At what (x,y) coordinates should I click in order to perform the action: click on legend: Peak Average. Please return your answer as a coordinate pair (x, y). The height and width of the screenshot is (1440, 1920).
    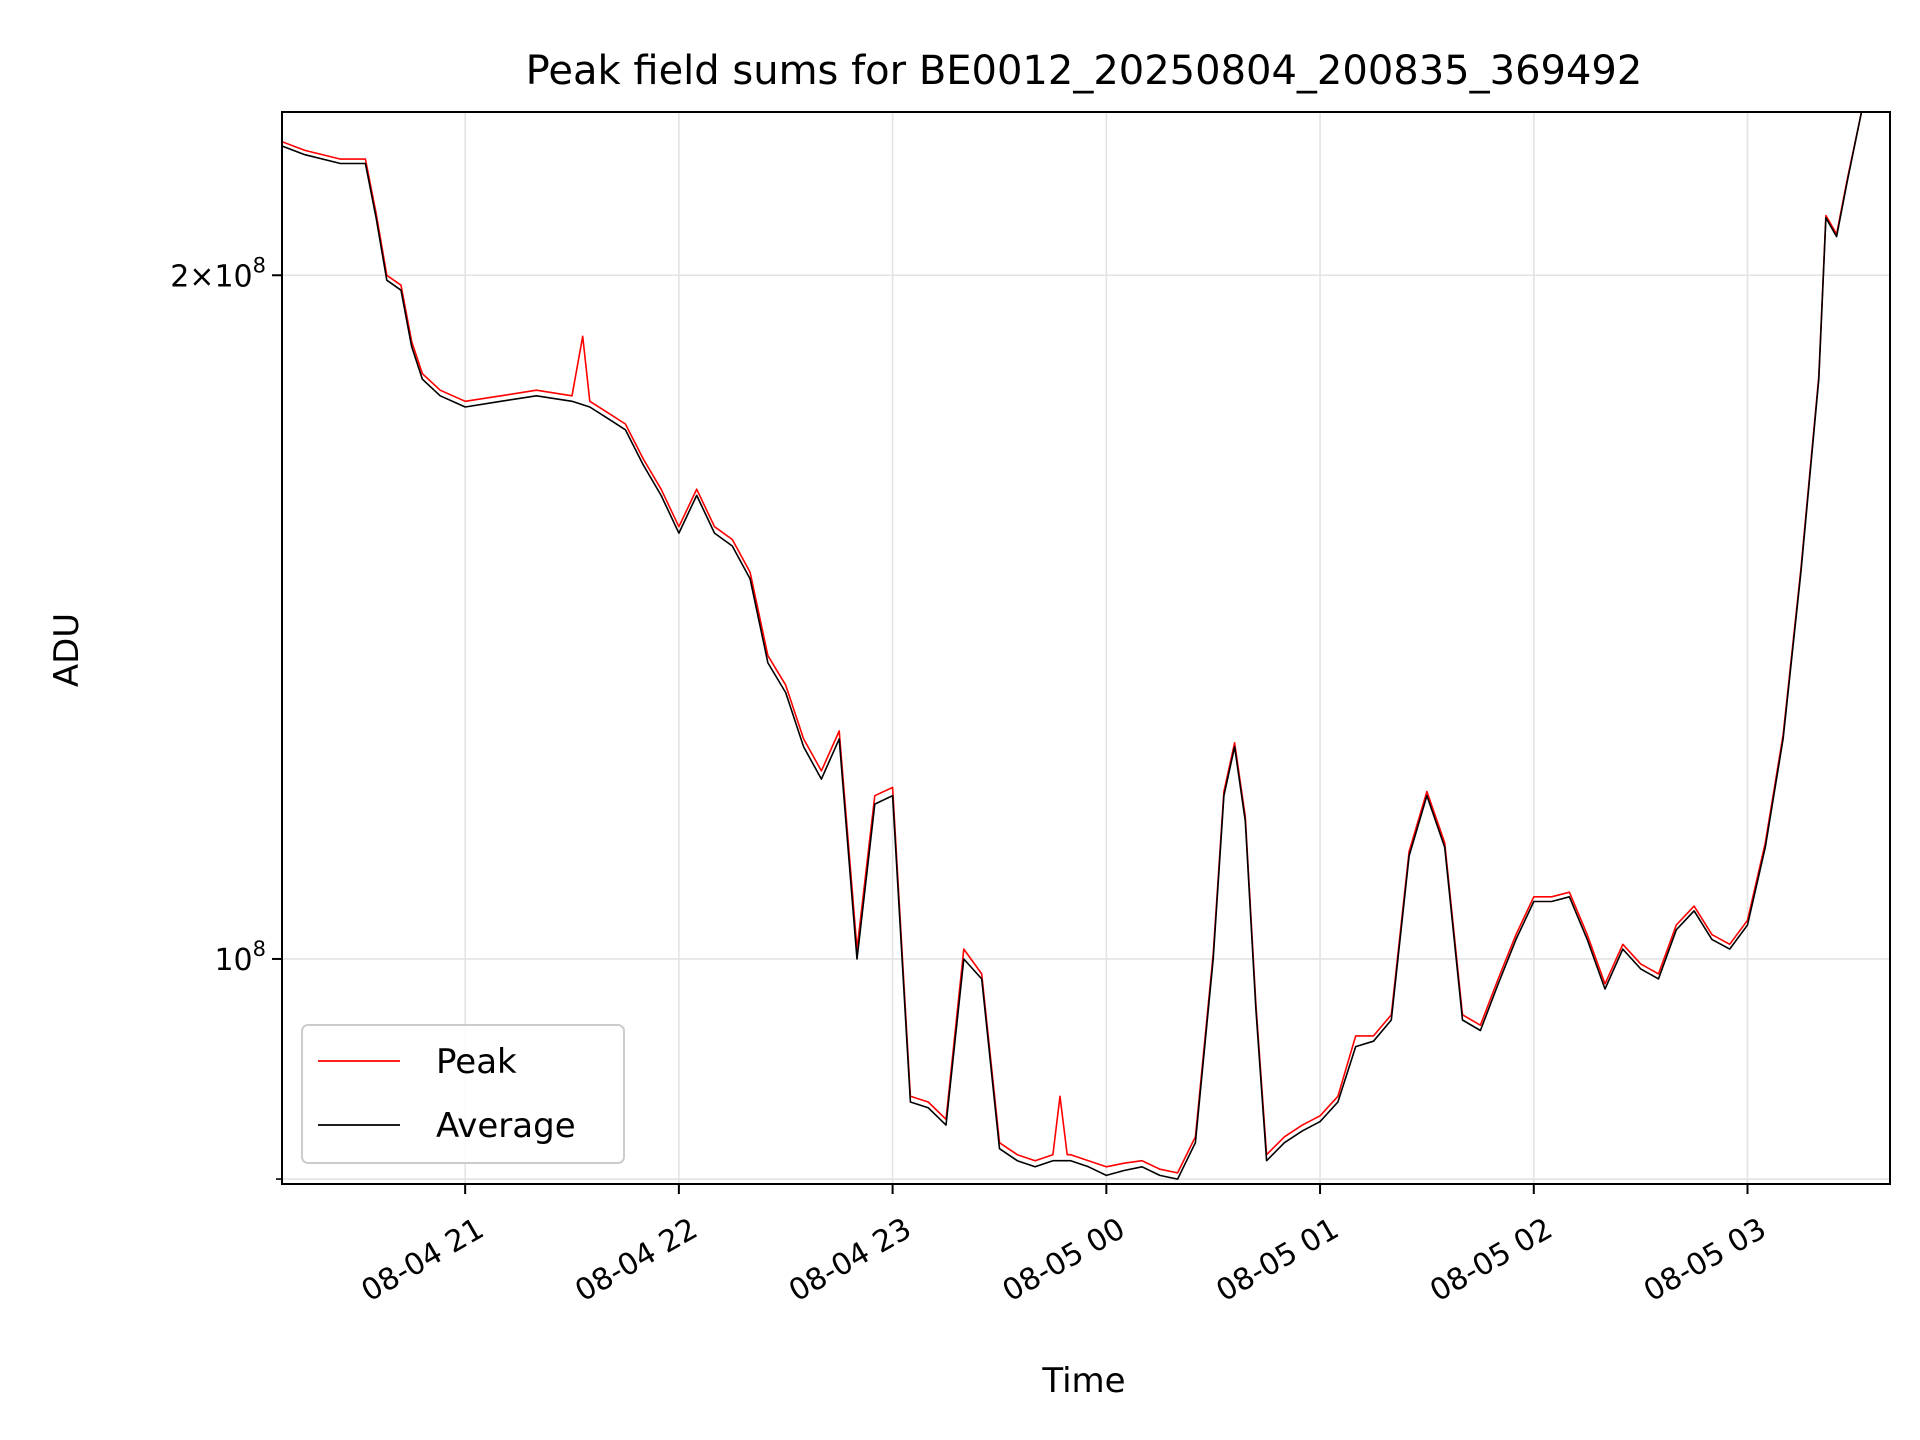
    Looking at the image, I should click on (463, 1094).